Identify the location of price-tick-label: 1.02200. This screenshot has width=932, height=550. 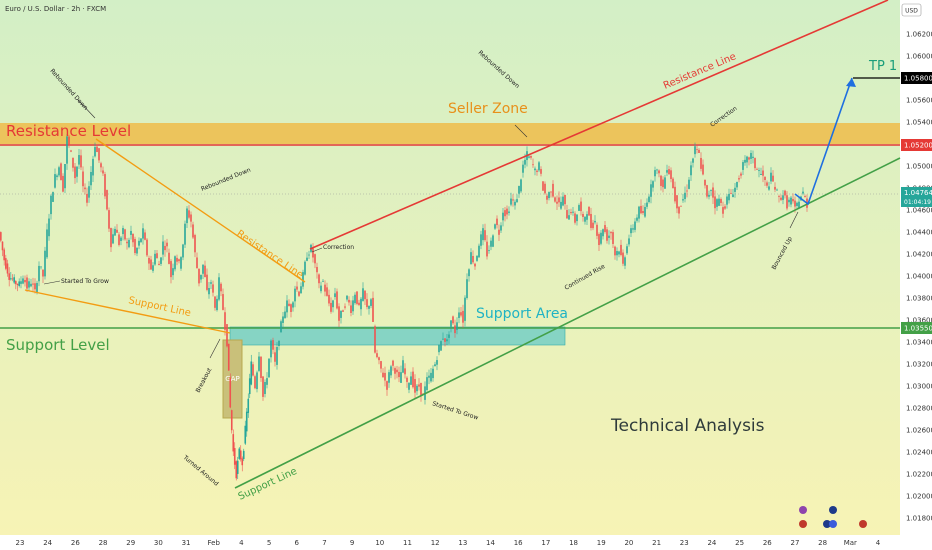
(919, 475).